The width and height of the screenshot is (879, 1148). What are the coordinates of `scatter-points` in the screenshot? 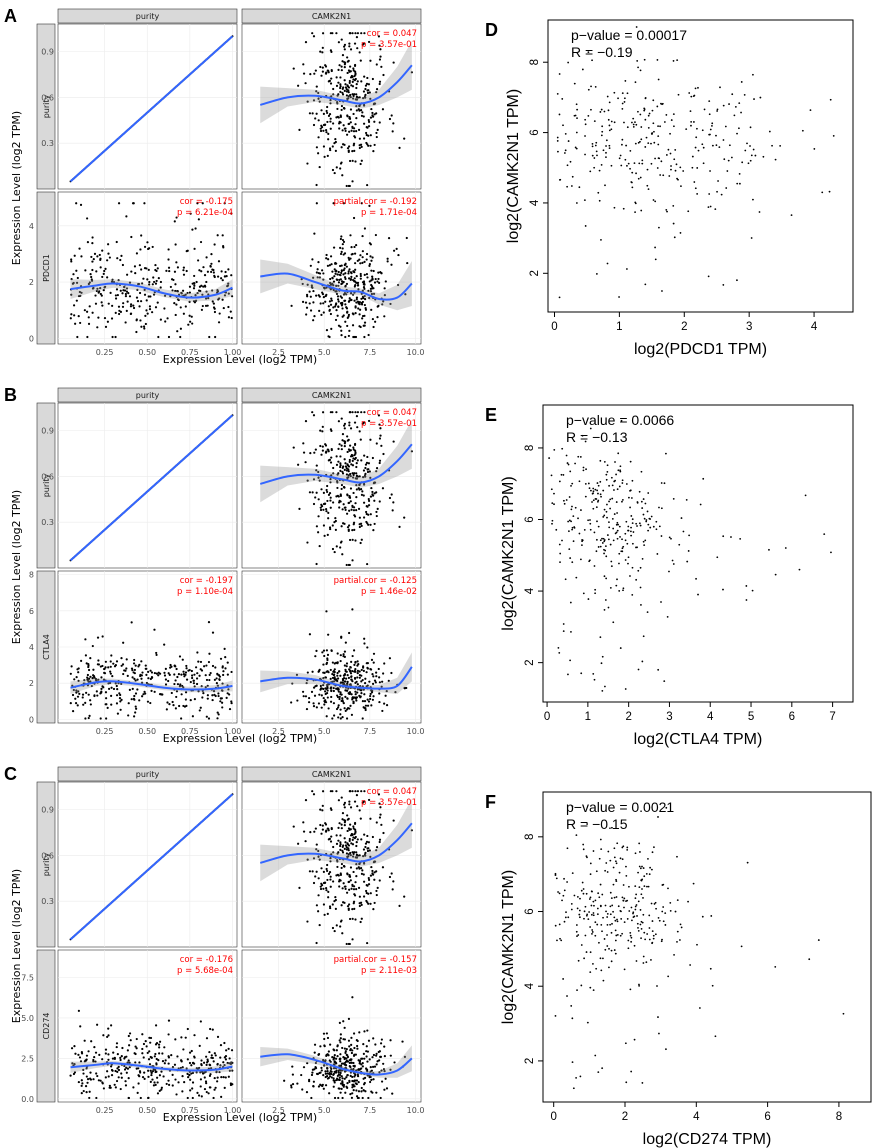 It's located at (695, 162).